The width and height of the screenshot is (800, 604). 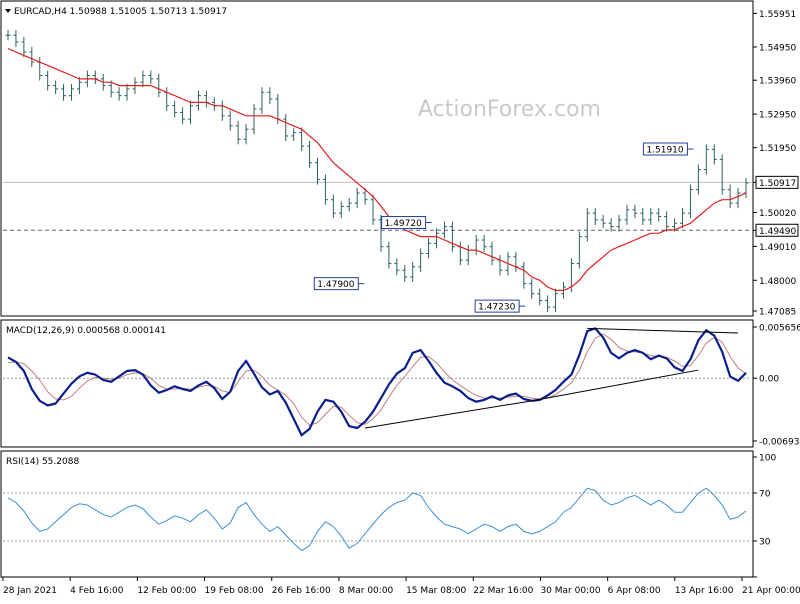 What do you see at coordinates (42, 462) in the screenshot?
I see `rsi-title: RSI(14) 55.2088` at bounding box center [42, 462].